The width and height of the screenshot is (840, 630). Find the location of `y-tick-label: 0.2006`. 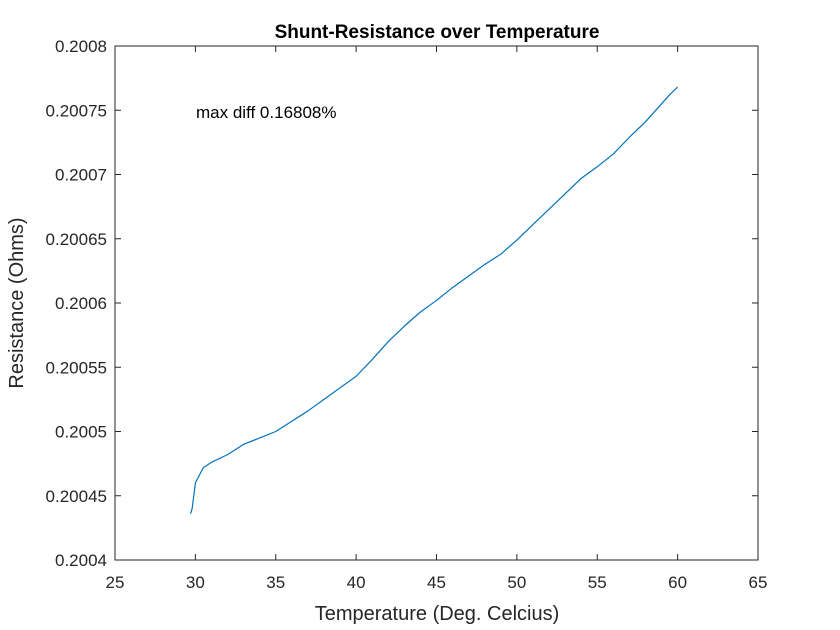

y-tick-label: 0.2006 is located at coordinates (81, 303).